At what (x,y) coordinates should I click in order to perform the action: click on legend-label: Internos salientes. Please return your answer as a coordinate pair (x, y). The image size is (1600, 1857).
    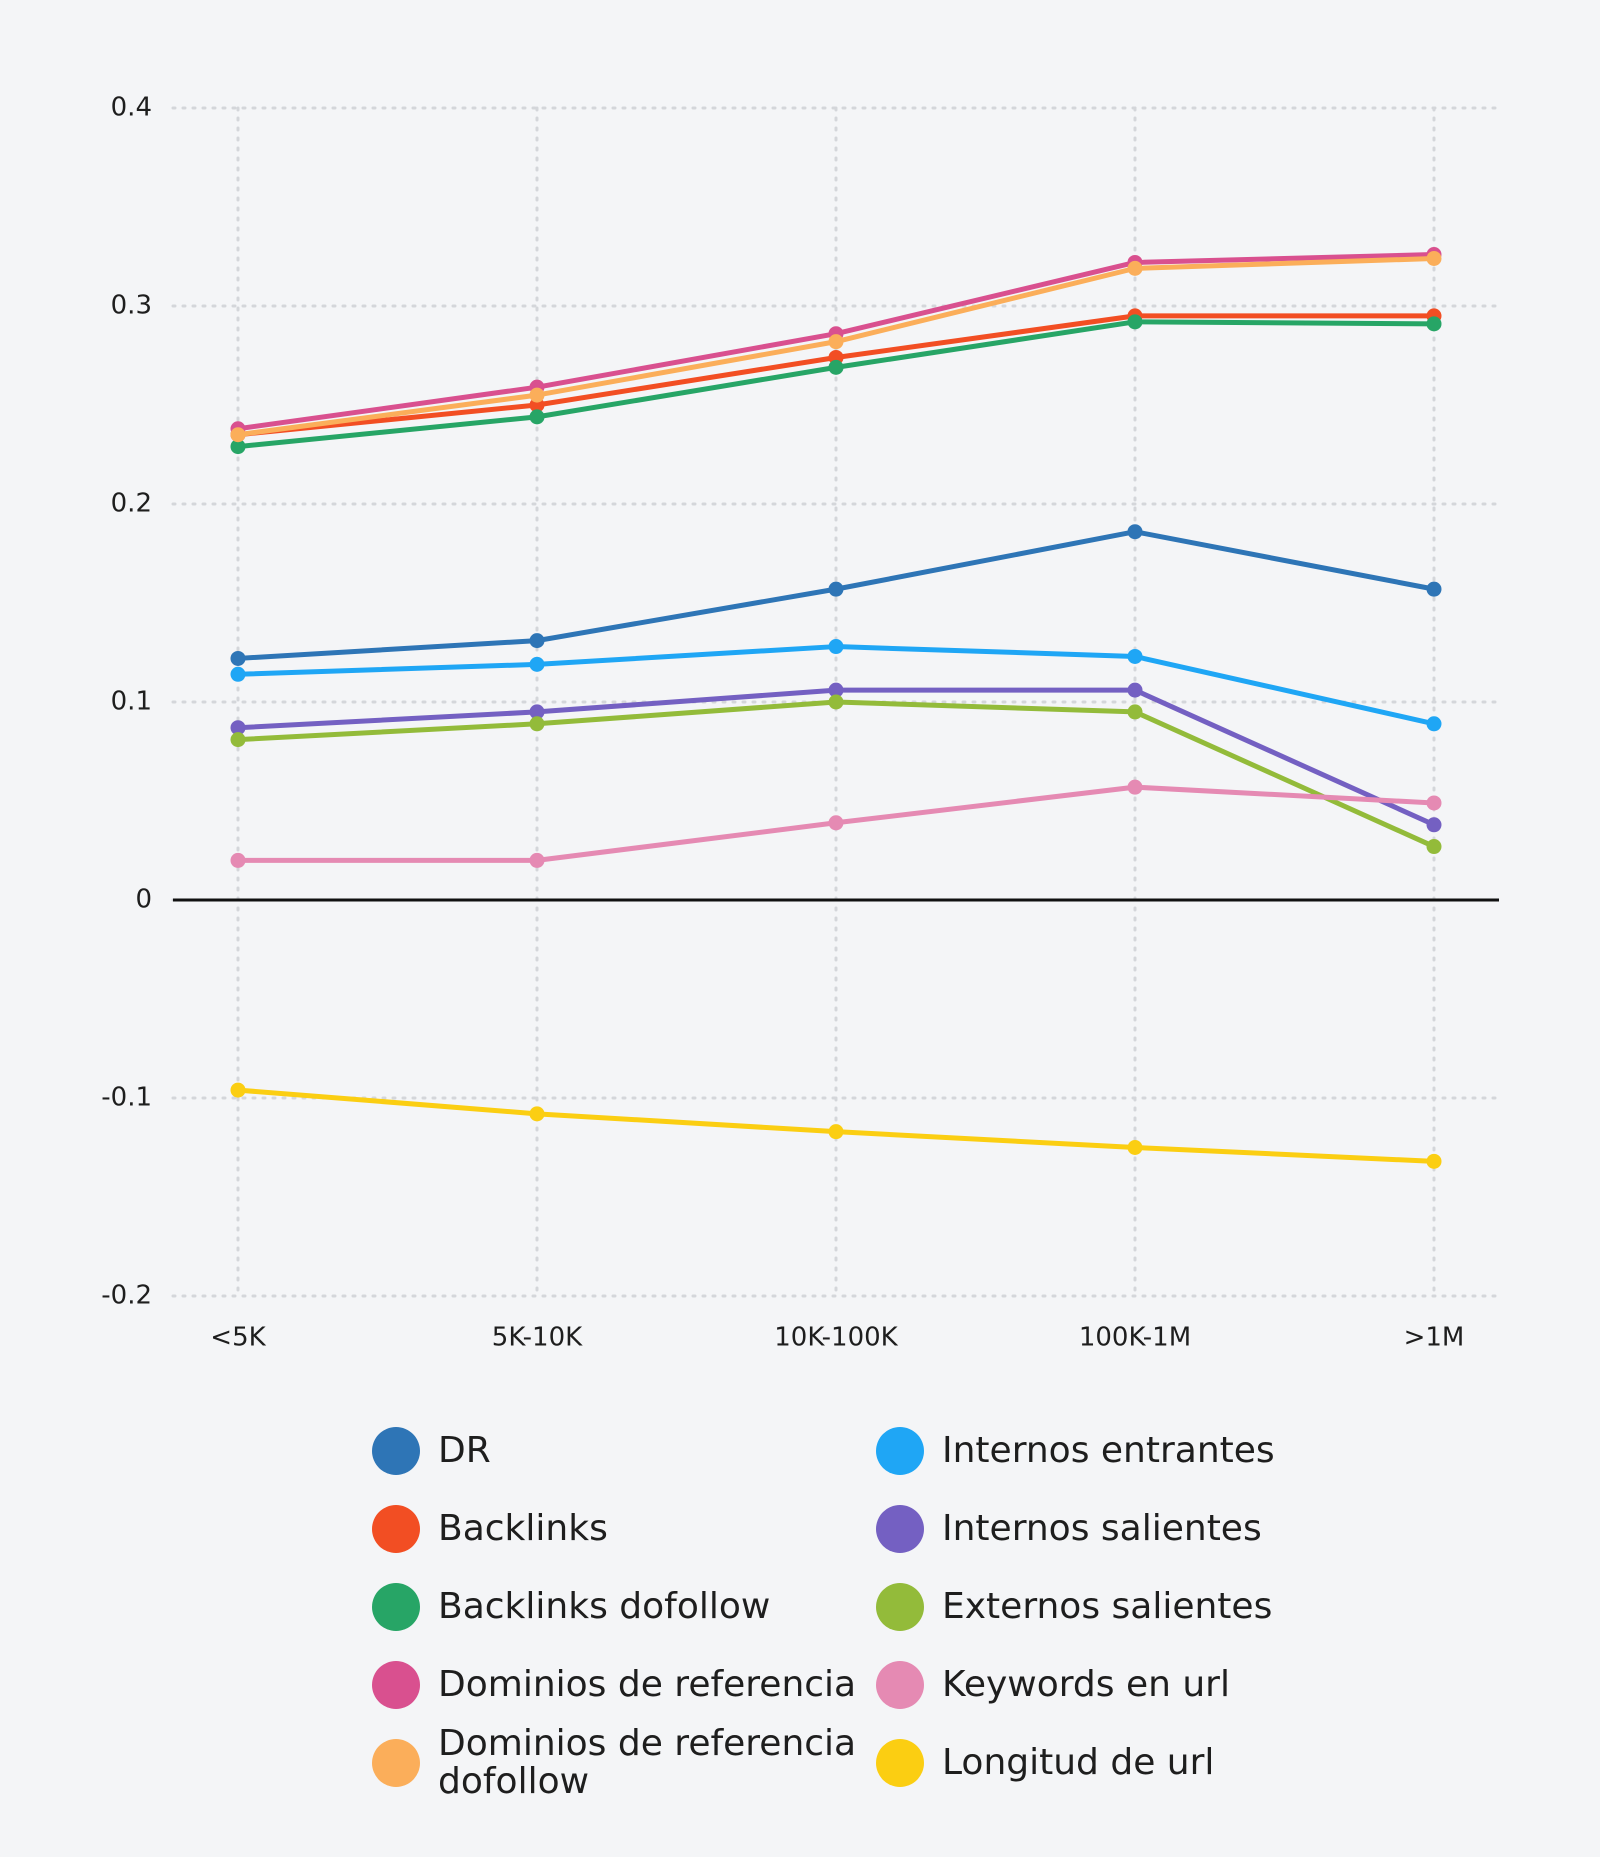
    Looking at the image, I should click on (1102, 1528).